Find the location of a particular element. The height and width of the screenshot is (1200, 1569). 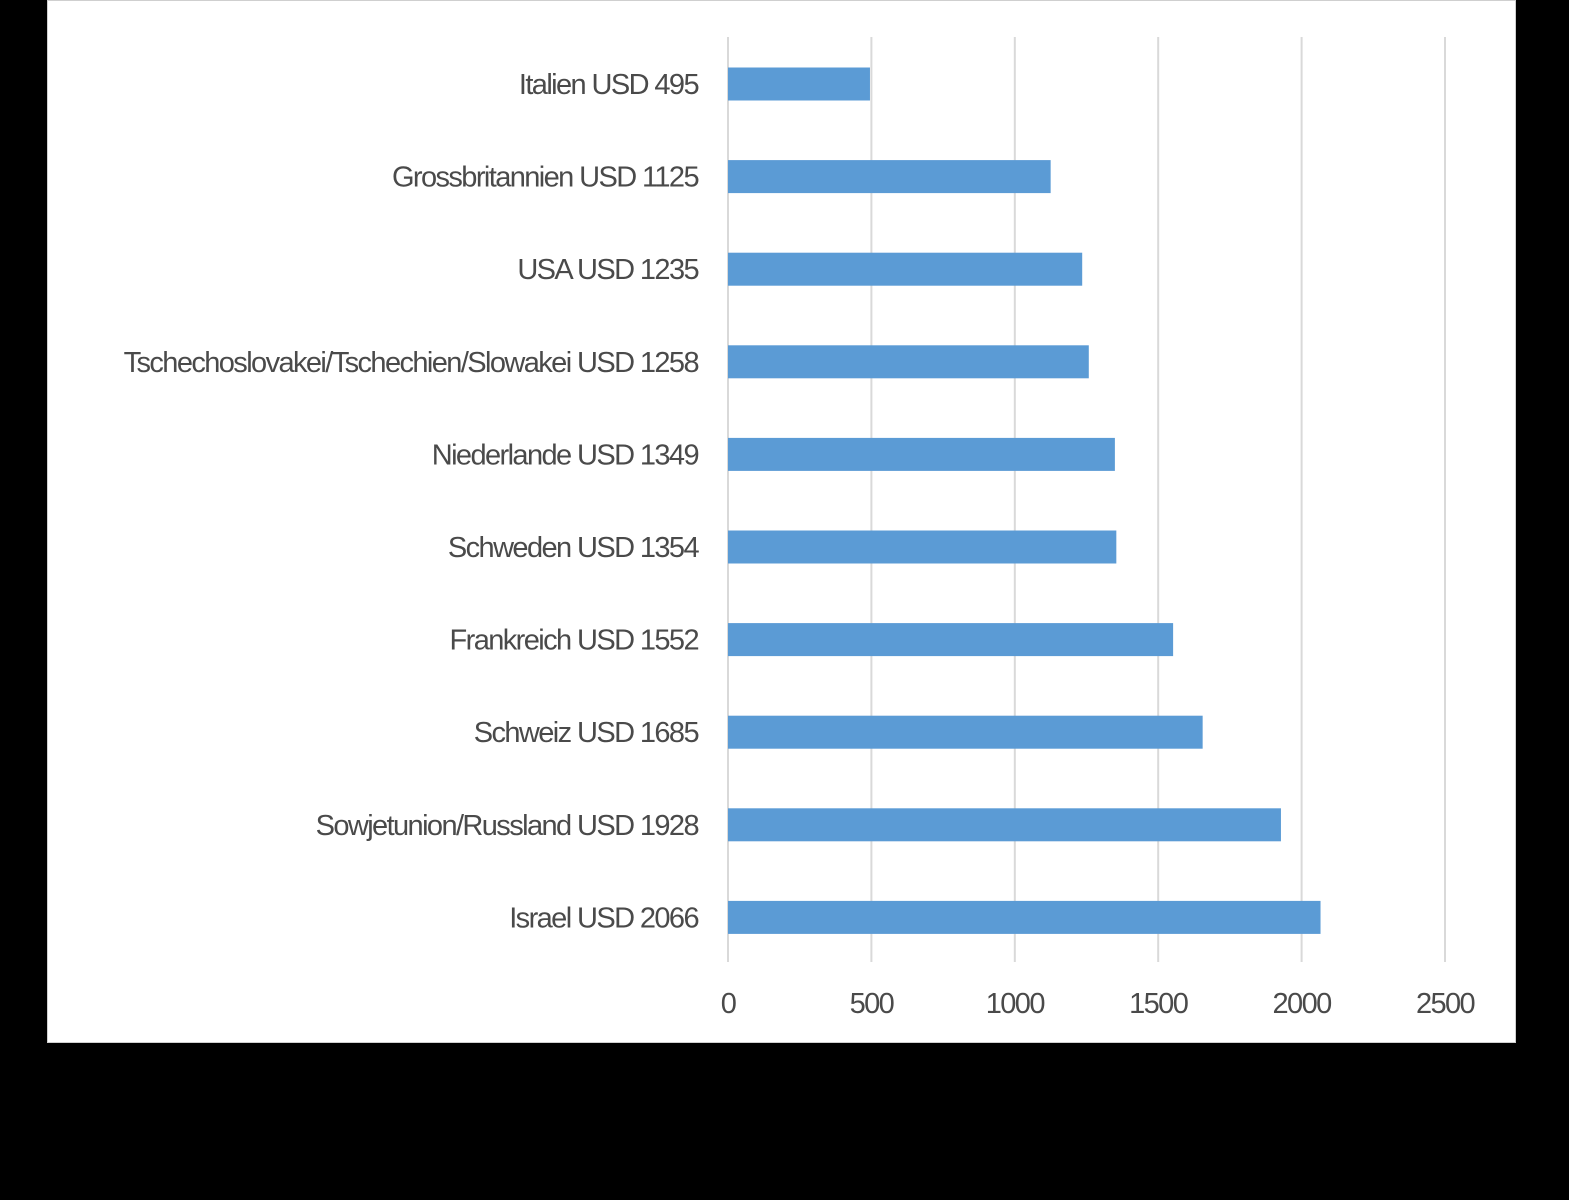

category-label-5: Niederlande USD 1349 is located at coordinates (565, 455).